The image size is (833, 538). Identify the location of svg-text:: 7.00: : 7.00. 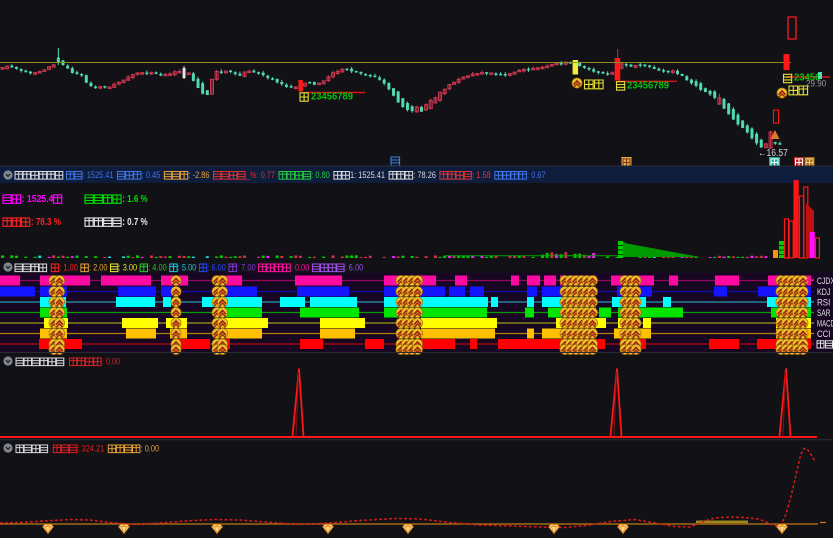
(246, 268).